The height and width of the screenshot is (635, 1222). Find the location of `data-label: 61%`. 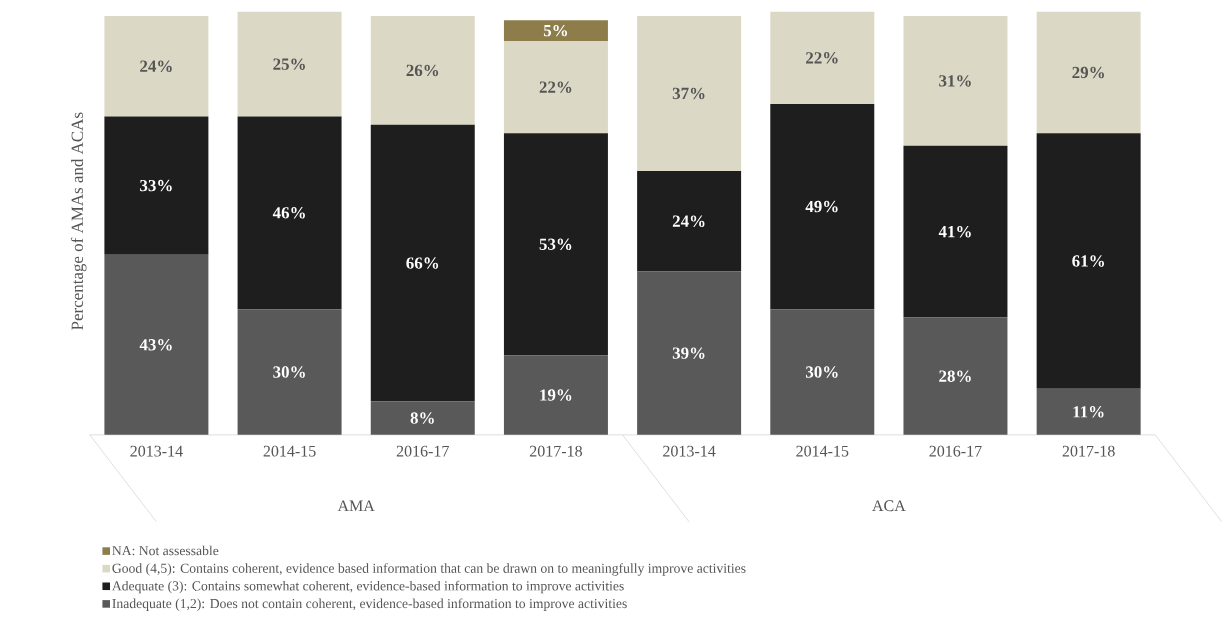

data-label: 61% is located at coordinates (1088, 261).